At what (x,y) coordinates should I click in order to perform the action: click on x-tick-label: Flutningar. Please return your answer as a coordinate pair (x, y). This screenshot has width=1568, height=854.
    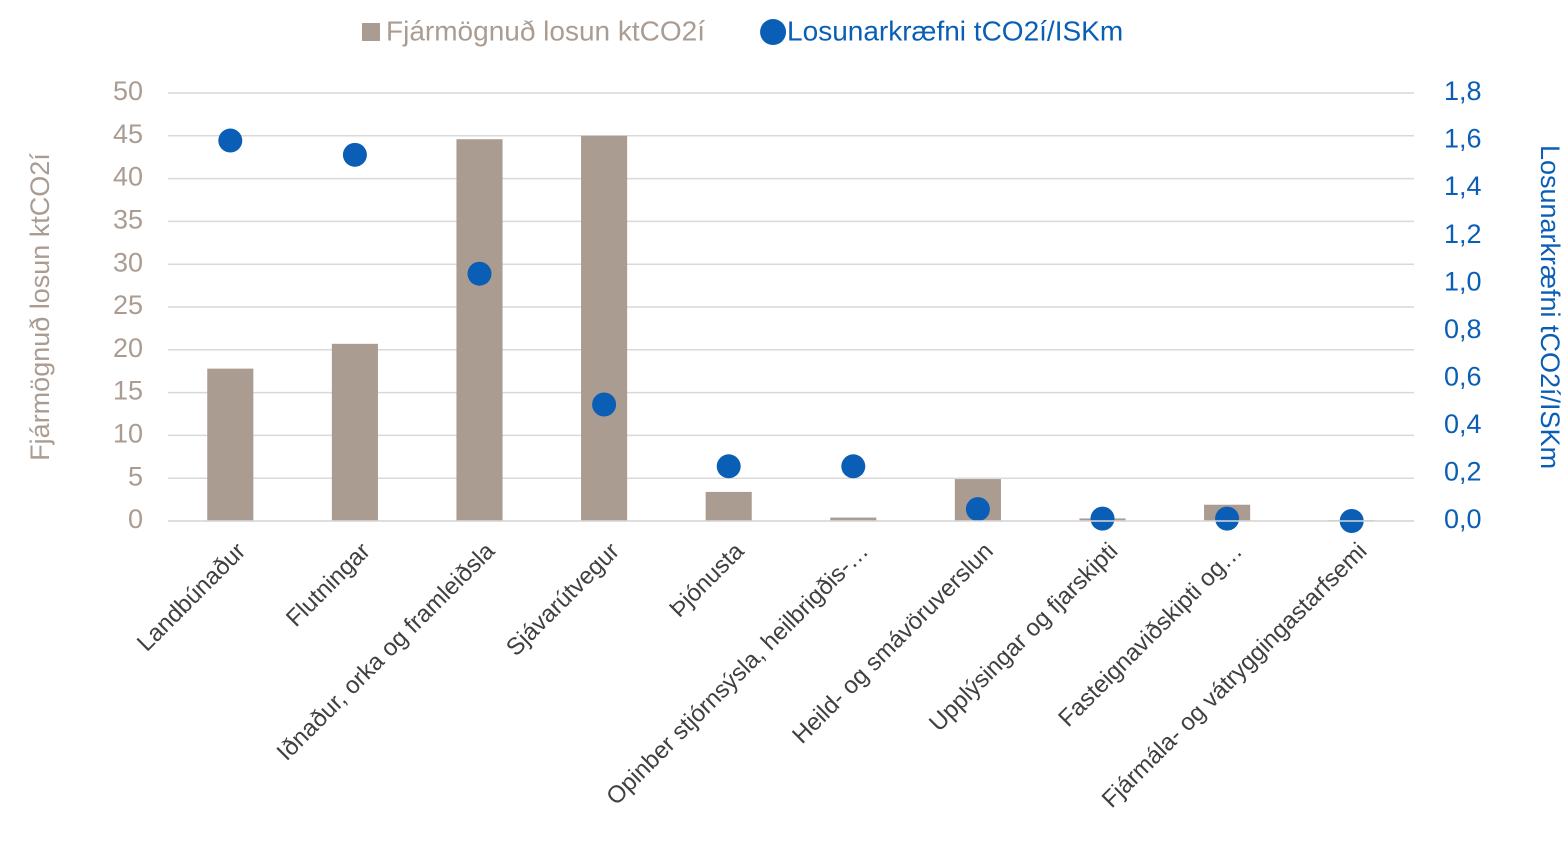
    Looking at the image, I should click on (328, 585).